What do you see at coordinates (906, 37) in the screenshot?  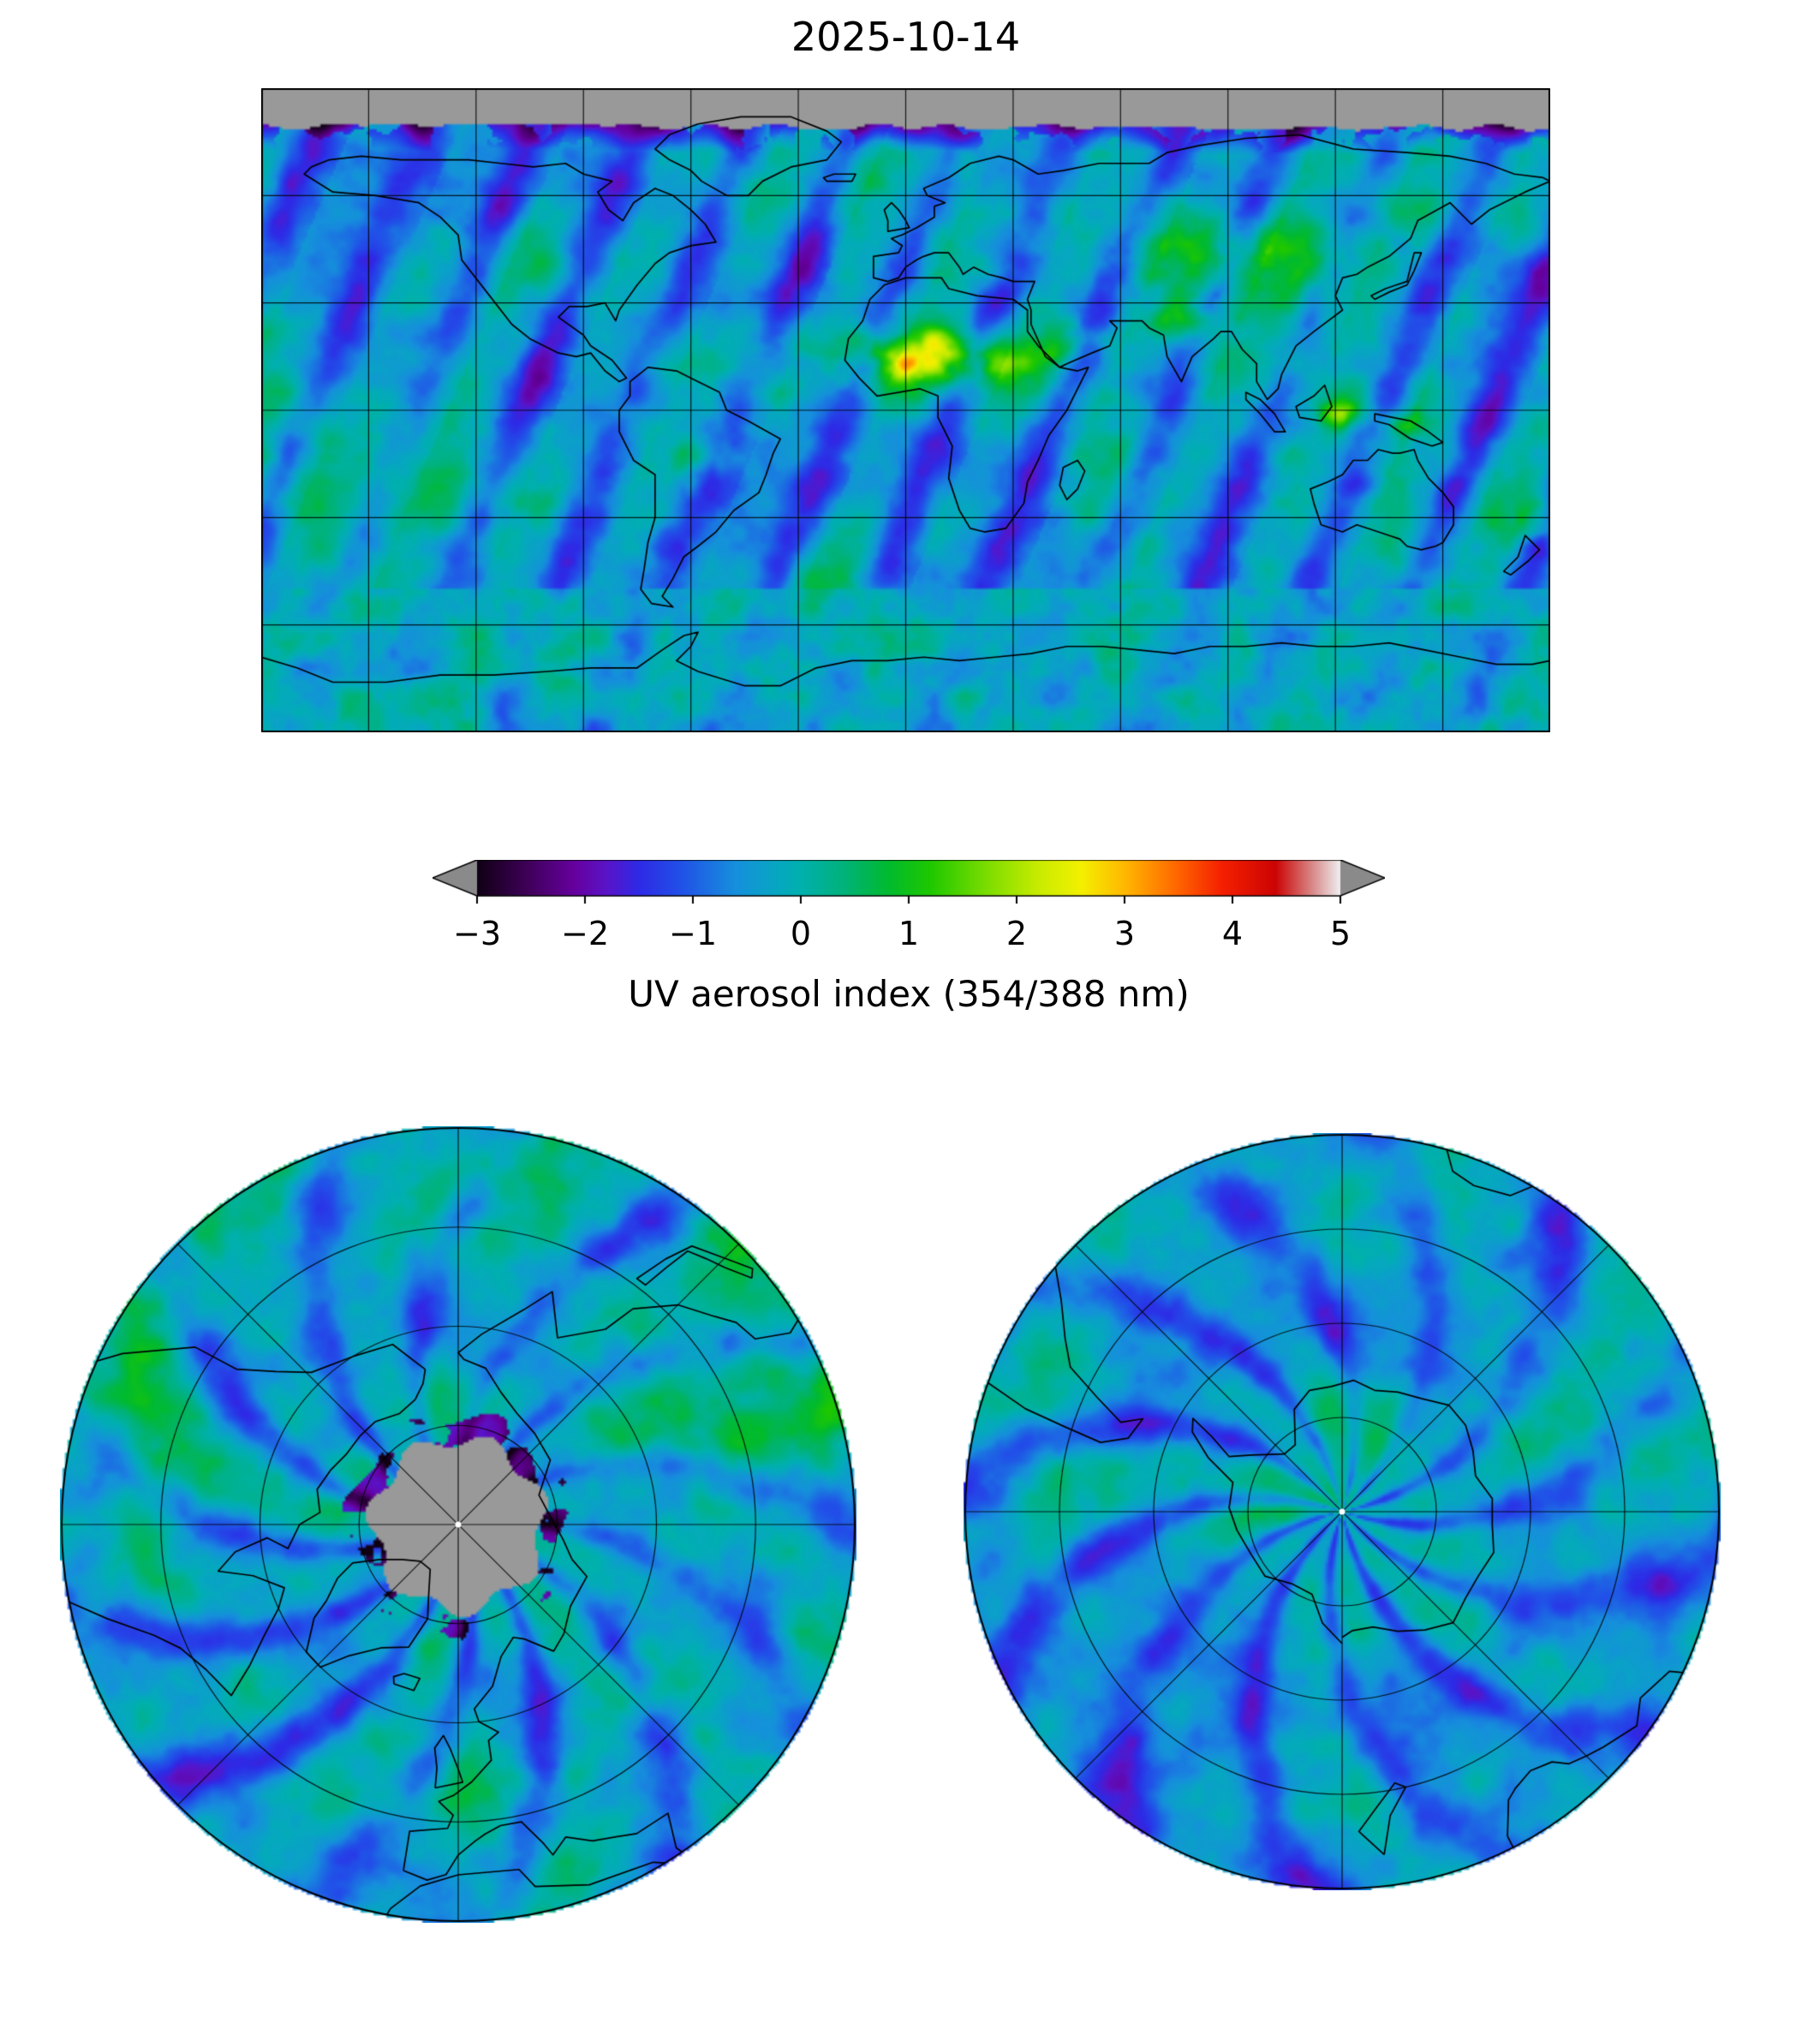 I see `figure-title: 2025-10-14` at bounding box center [906, 37].